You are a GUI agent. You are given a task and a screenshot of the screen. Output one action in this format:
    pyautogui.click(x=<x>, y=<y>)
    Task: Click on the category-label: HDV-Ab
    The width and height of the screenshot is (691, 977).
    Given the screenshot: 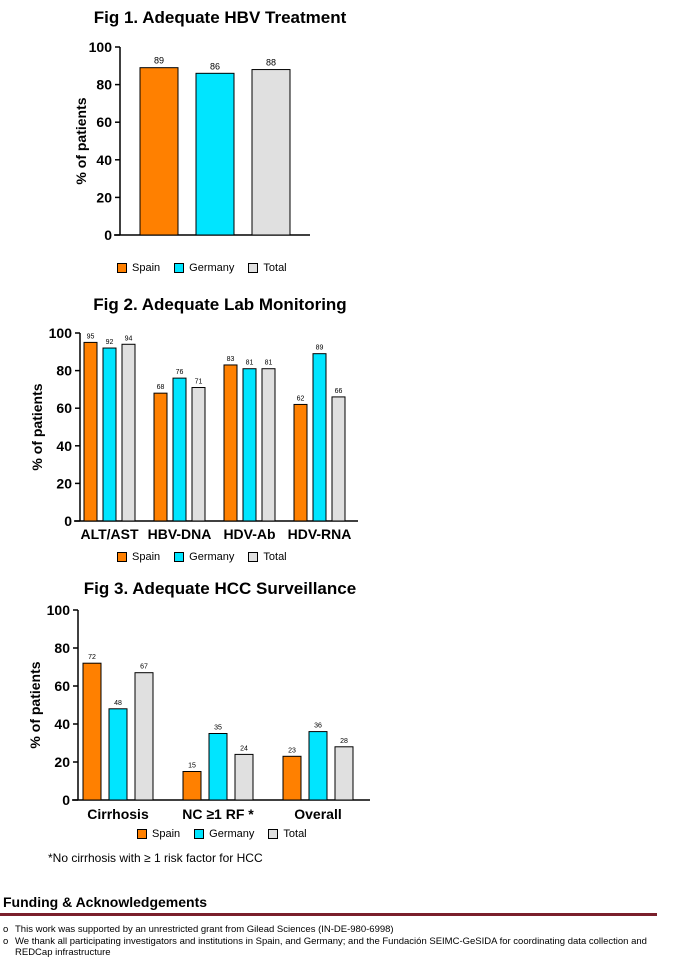 What is the action you would take?
    pyautogui.click(x=249, y=534)
    